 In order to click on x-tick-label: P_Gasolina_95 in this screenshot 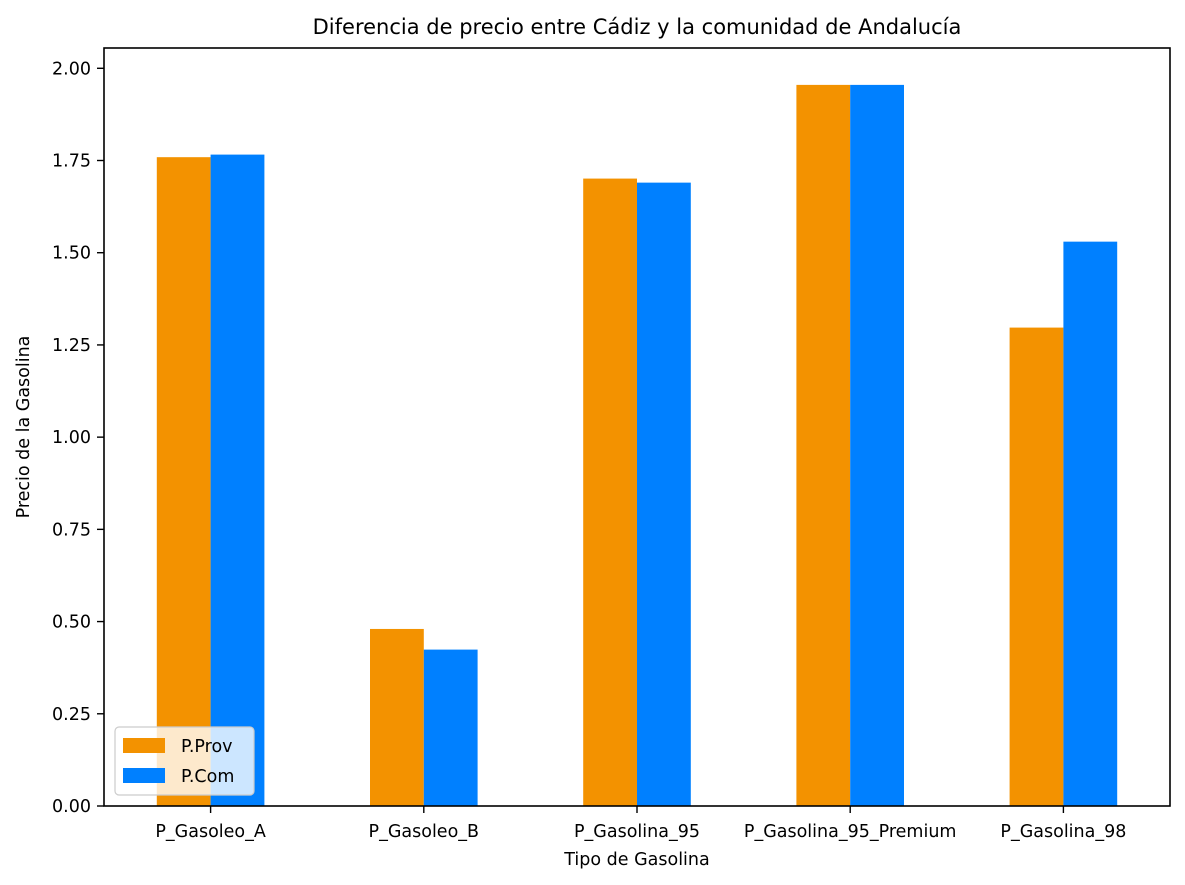, I will do `click(637, 832)`.